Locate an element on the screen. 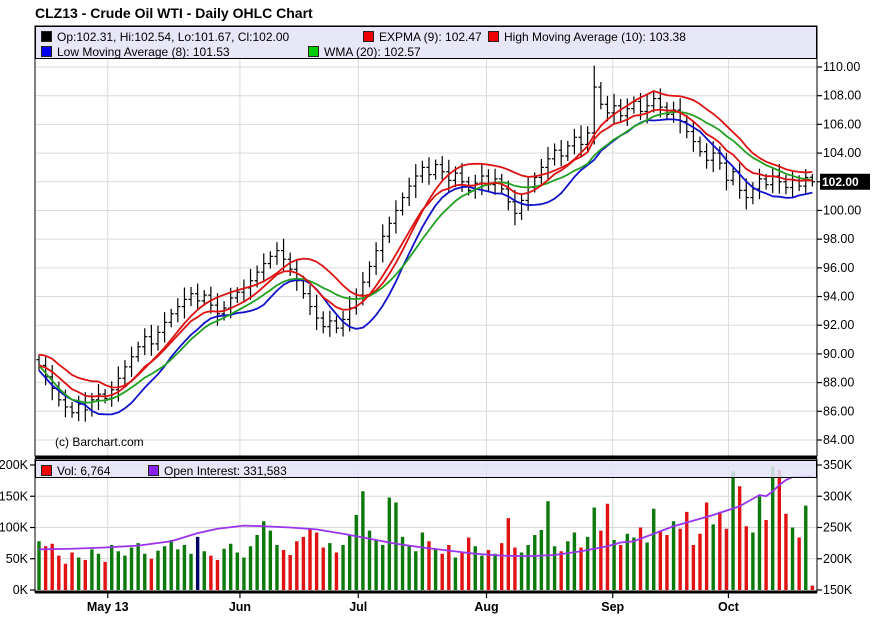 Image resolution: width=876 pixels, height=641 pixels. svg-text: 250K is located at coordinates (838, 528).